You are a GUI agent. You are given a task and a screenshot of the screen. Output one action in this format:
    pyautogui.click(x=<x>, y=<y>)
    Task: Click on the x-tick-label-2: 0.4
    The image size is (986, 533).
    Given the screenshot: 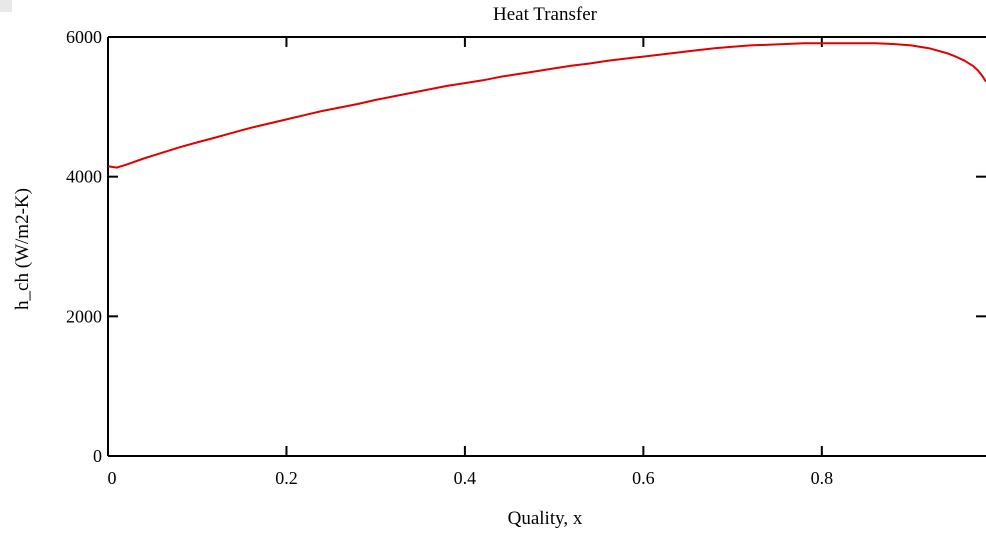 What is the action you would take?
    pyautogui.click(x=465, y=478)
    